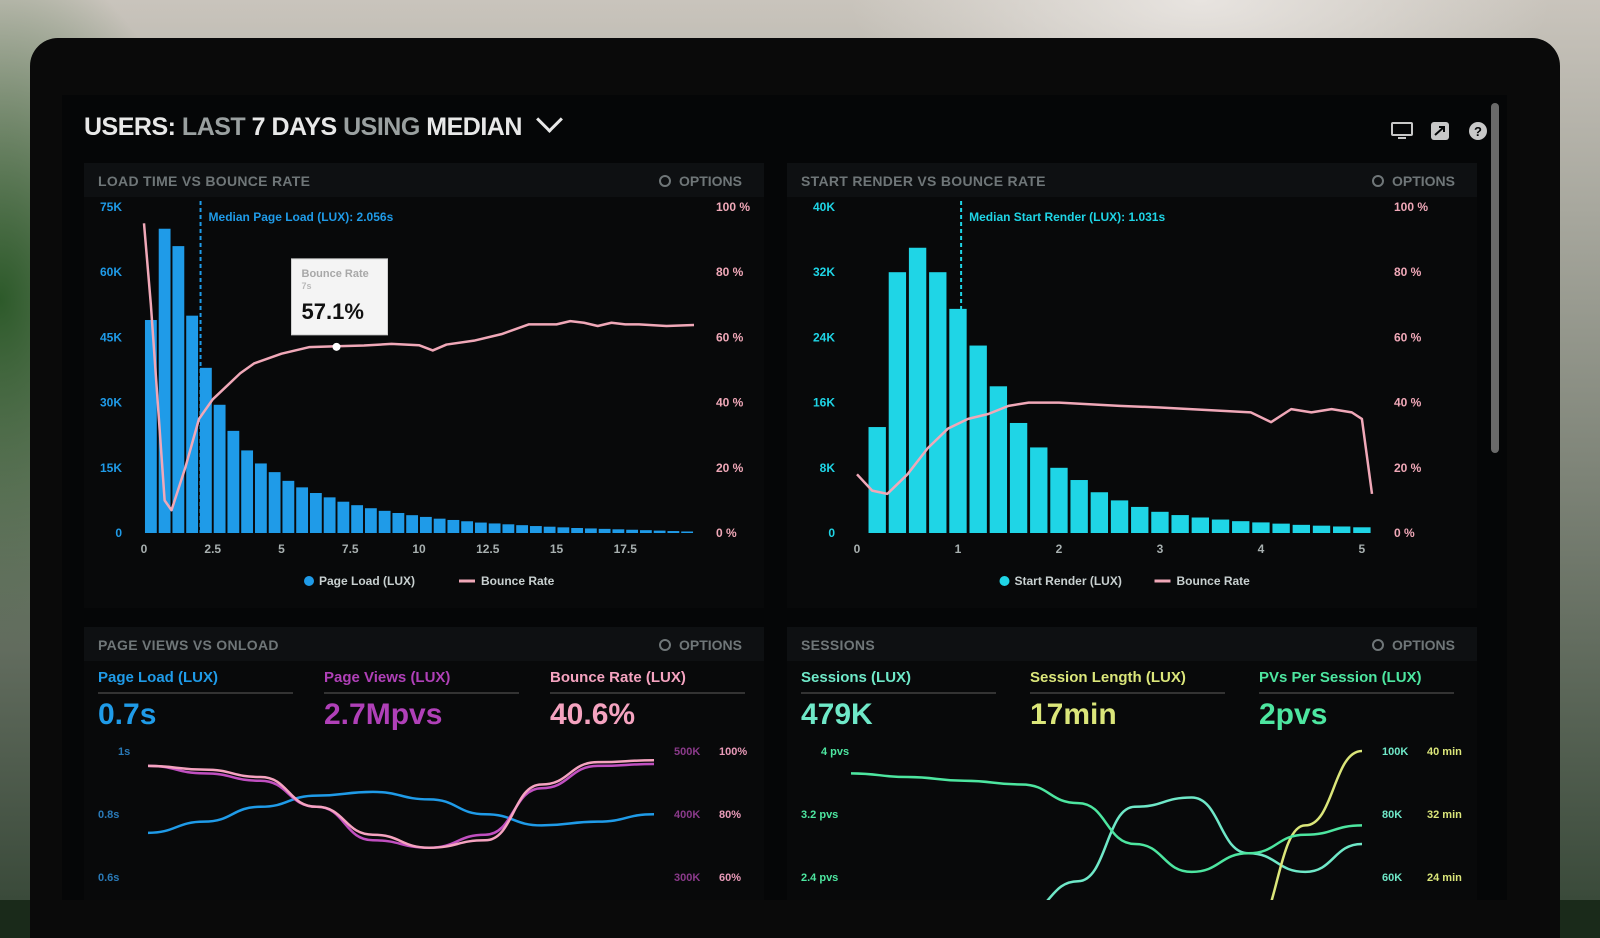 The height and width of the screenshot is (938, 1600). What do you see at coordinates (118, 533) in the screenshot?
I see `y-tick-label: 0` at bounding box center [118, 533].